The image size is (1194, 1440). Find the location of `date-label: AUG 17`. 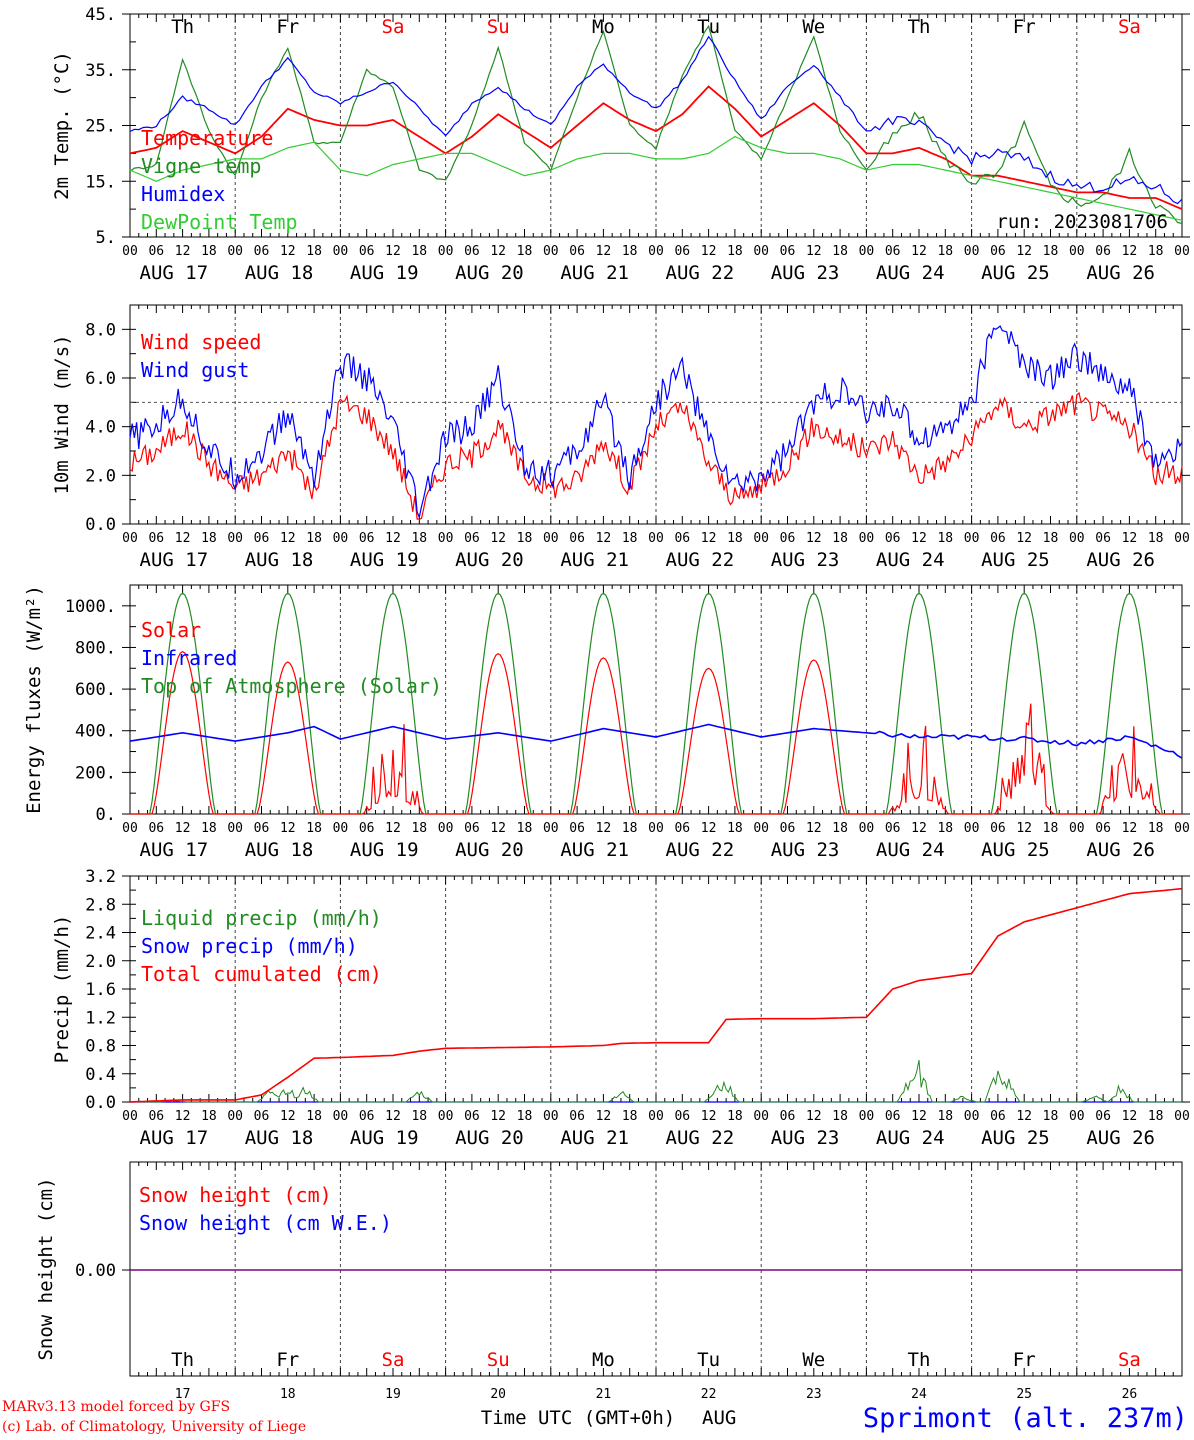

date-label: AUG 17 is located at coordinates (174, 1138).